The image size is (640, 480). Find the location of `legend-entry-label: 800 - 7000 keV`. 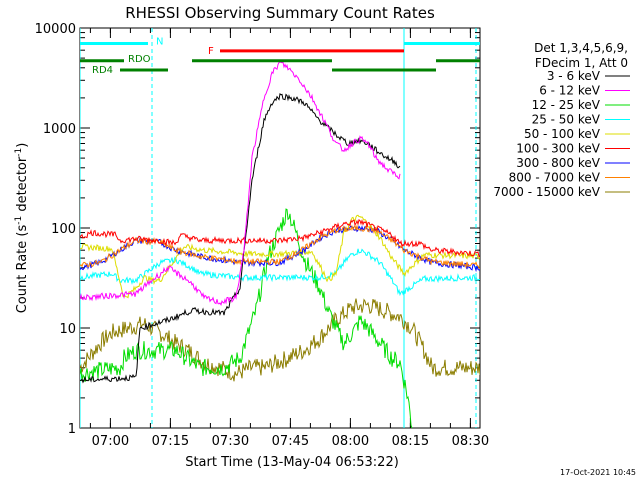

legend-entry-label: 800 - 7000 keV is located at coordinates (555, 178).